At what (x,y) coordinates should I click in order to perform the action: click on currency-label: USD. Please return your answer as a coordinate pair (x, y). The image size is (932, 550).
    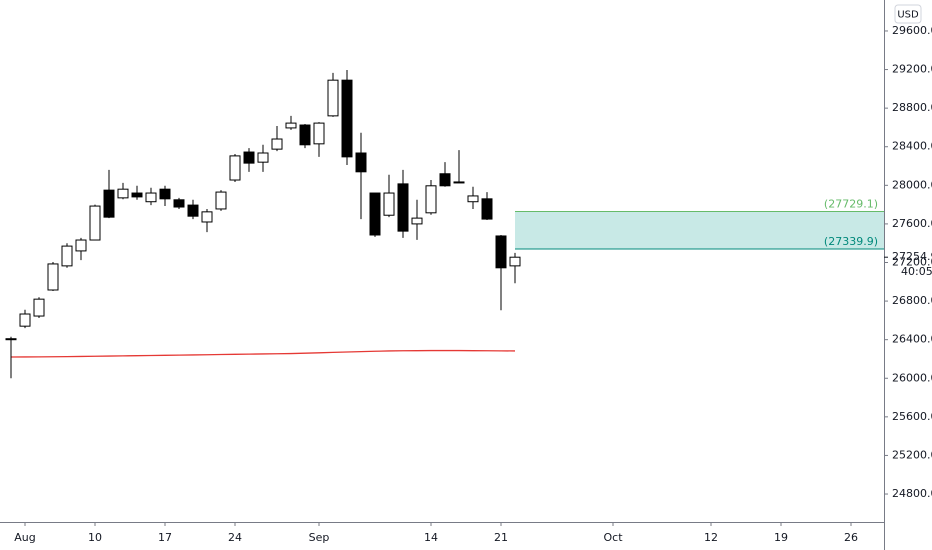
    Looking at the image, I should click on (908, 15).